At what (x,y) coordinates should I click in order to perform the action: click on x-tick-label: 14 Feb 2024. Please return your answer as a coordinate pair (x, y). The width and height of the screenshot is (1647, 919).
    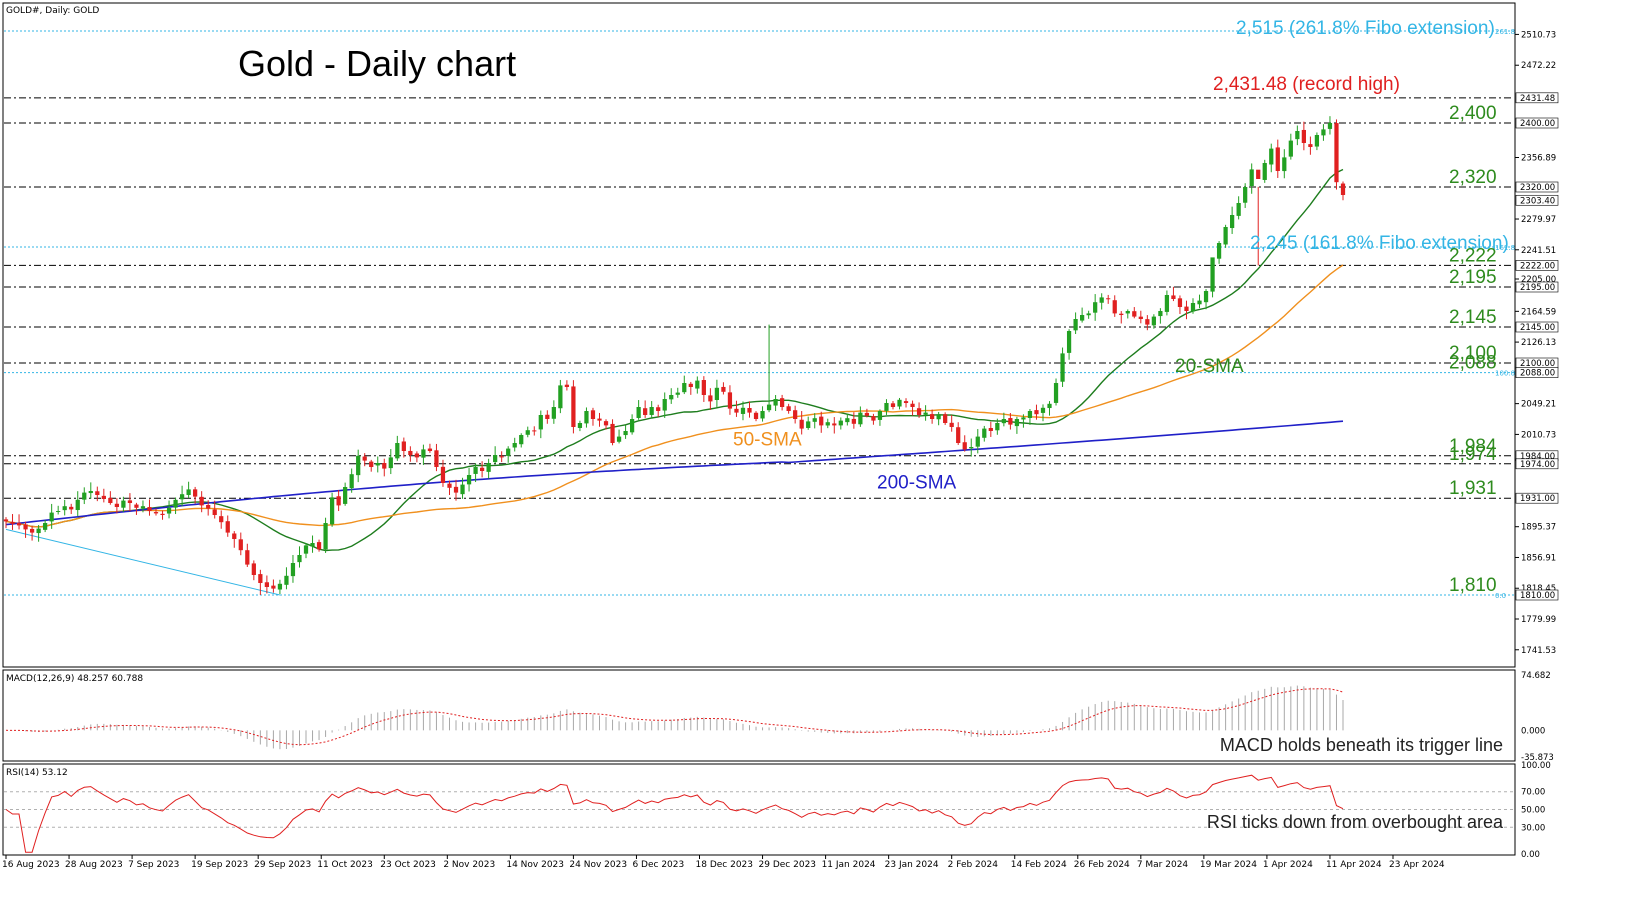
    Looking at the image, I should click on (1039, 865).